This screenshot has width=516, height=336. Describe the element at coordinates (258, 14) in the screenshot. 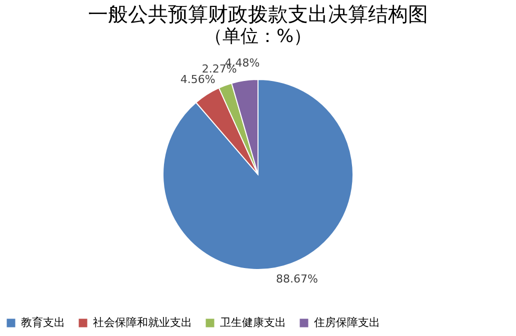

I see `chart-title: 一般公共预算财政拨款支出决算结构图` at that location.